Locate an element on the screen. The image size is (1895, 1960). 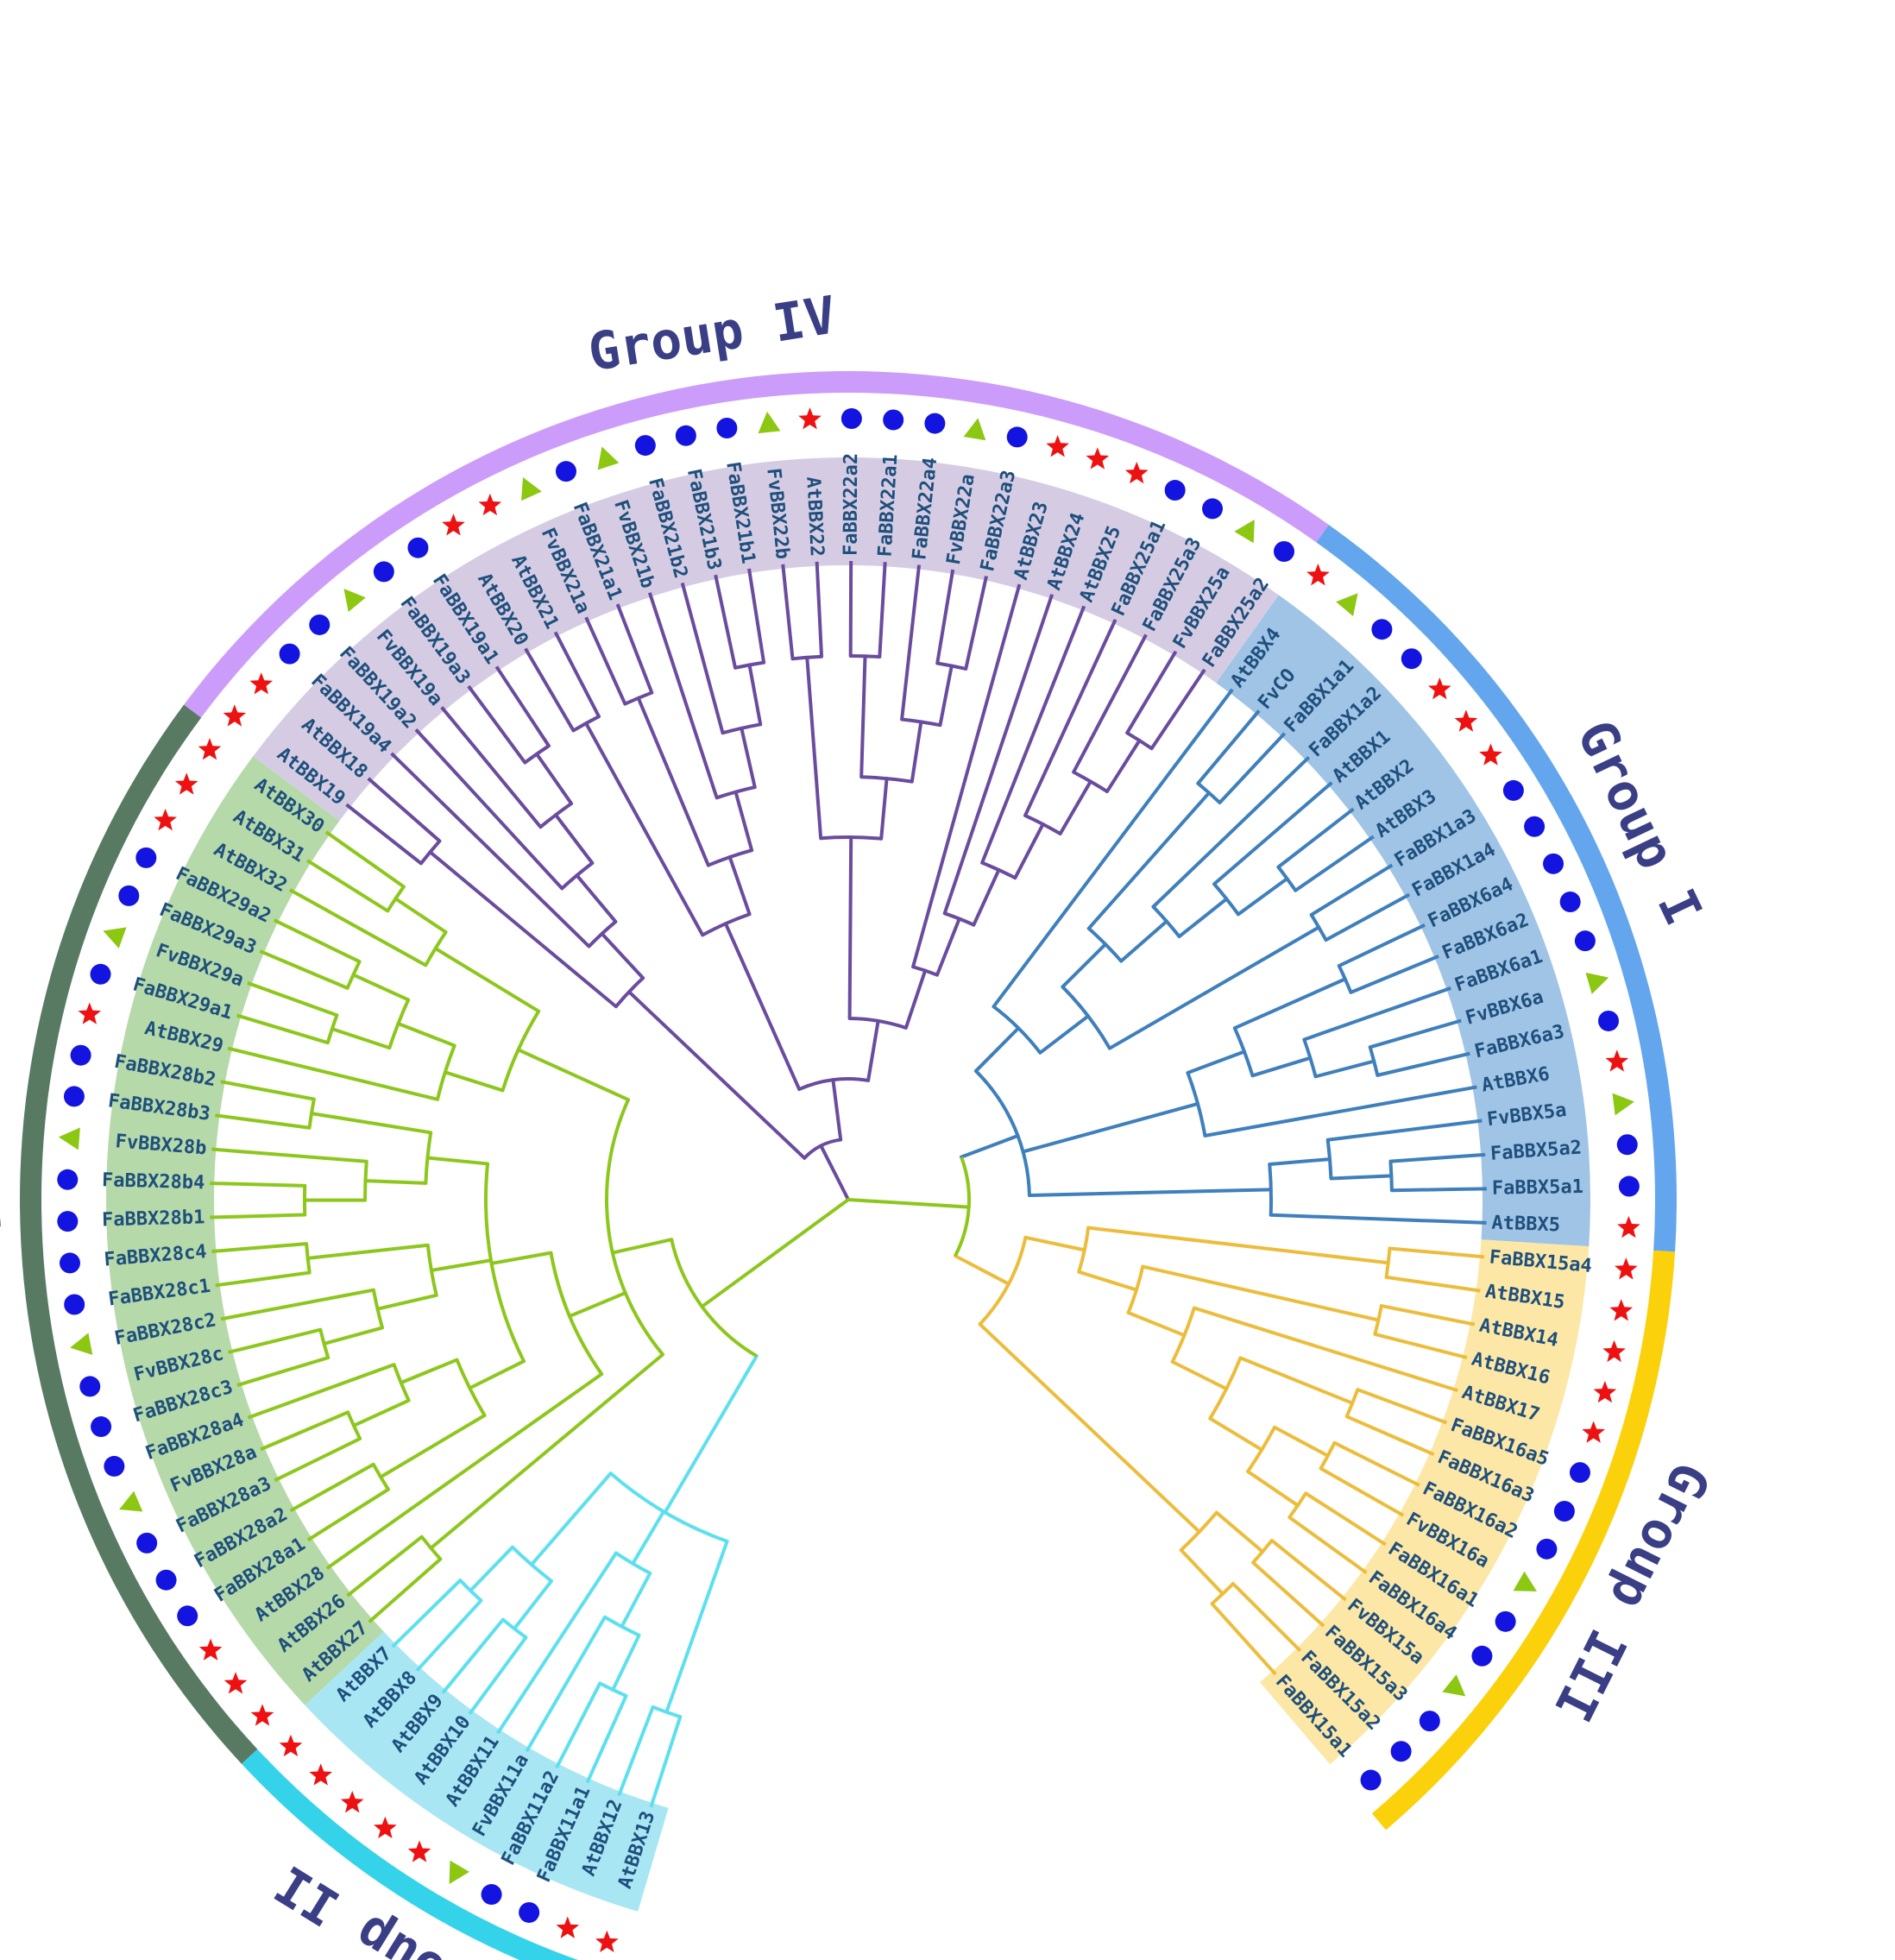
group-i-band is located at coordinates (1403, 921).